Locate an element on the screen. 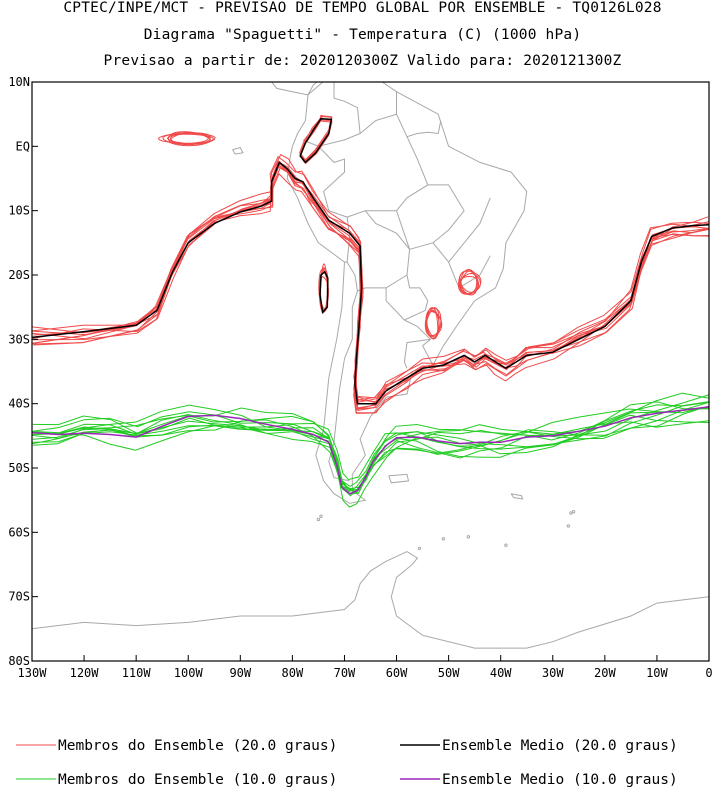  ensemble-mean-10-line is located at coordinates (370, 450).